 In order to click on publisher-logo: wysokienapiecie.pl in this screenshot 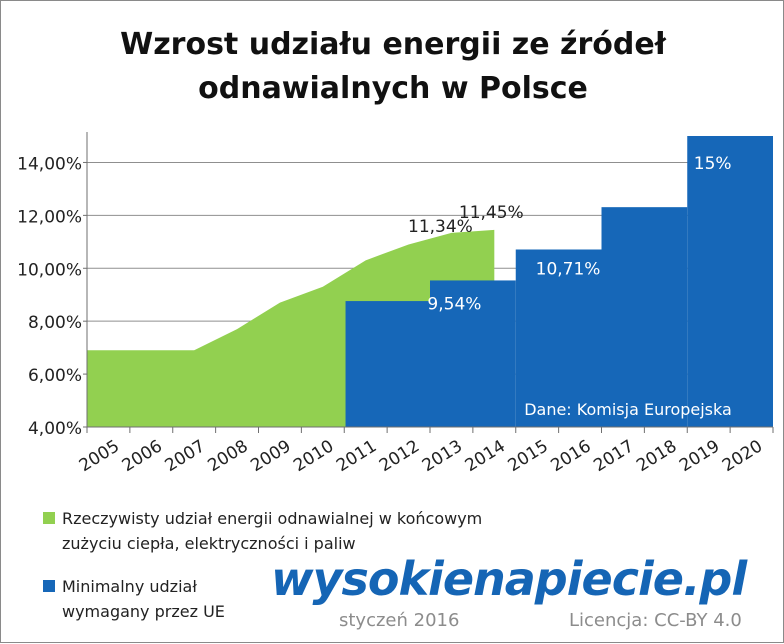, I will do `click(509, 579)`.